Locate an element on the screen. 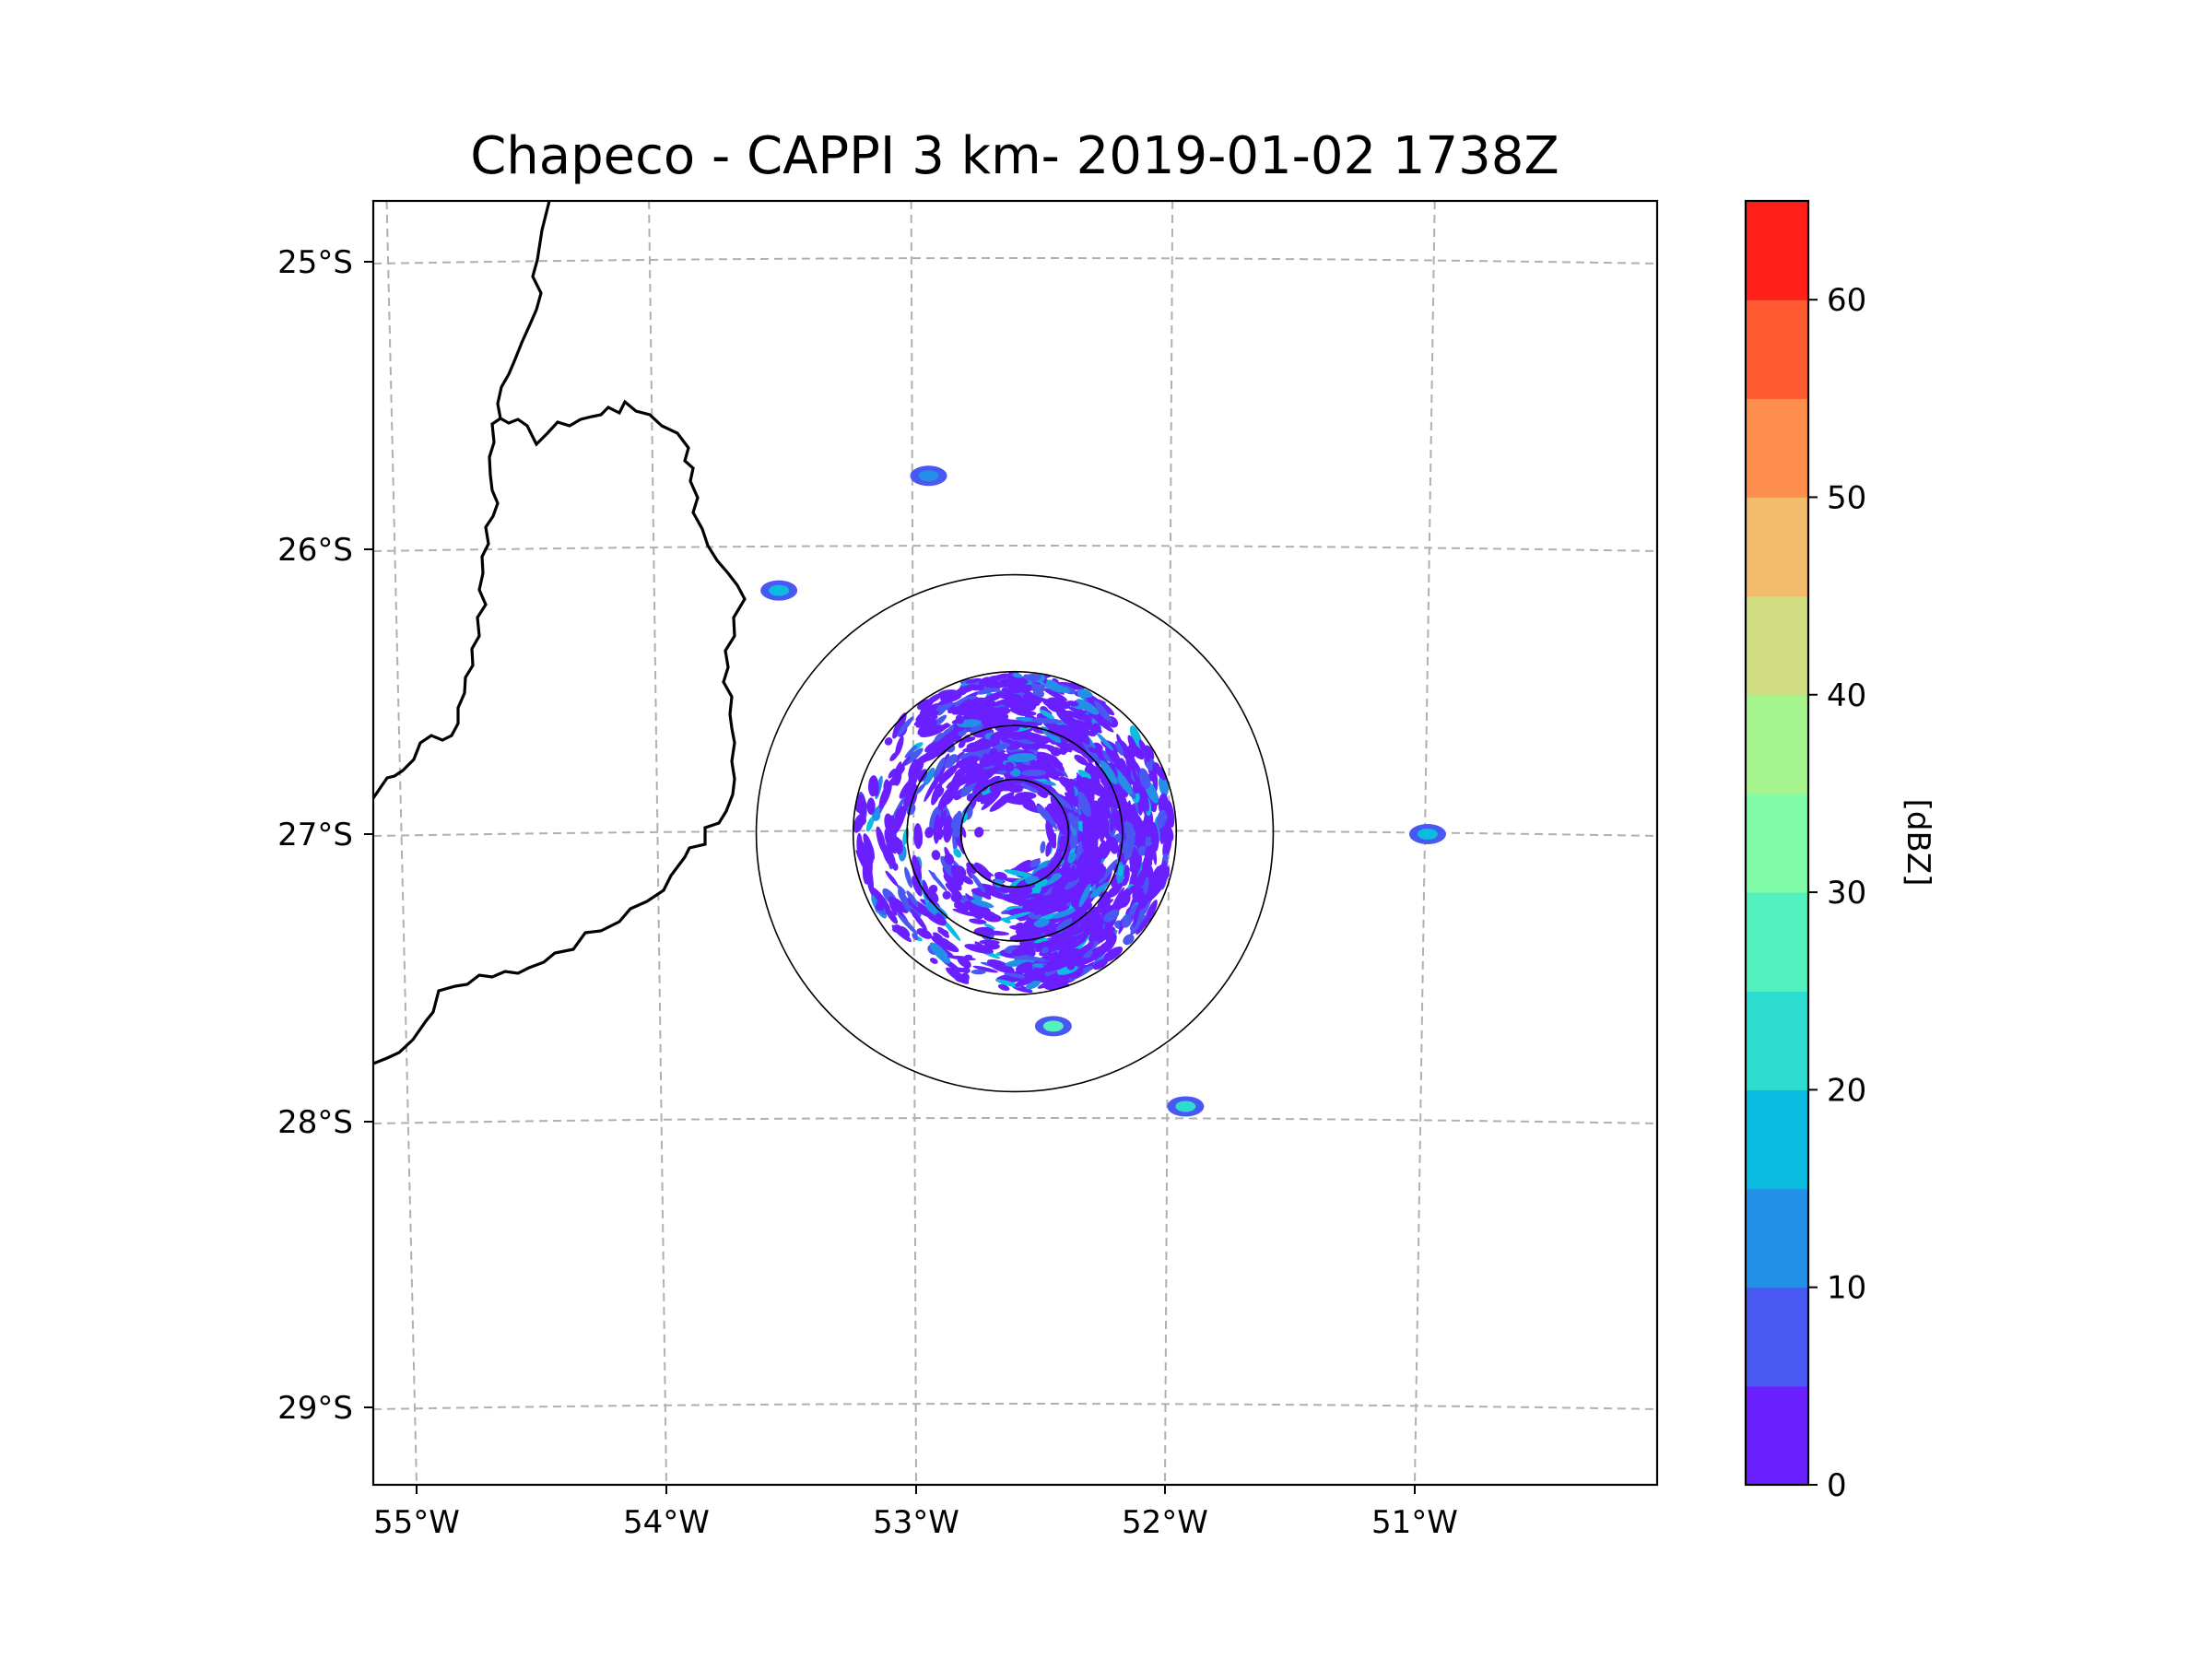 The image size is (2212, 1659). x-tick-label: 52°W is located at coordinates (1165, 1522).